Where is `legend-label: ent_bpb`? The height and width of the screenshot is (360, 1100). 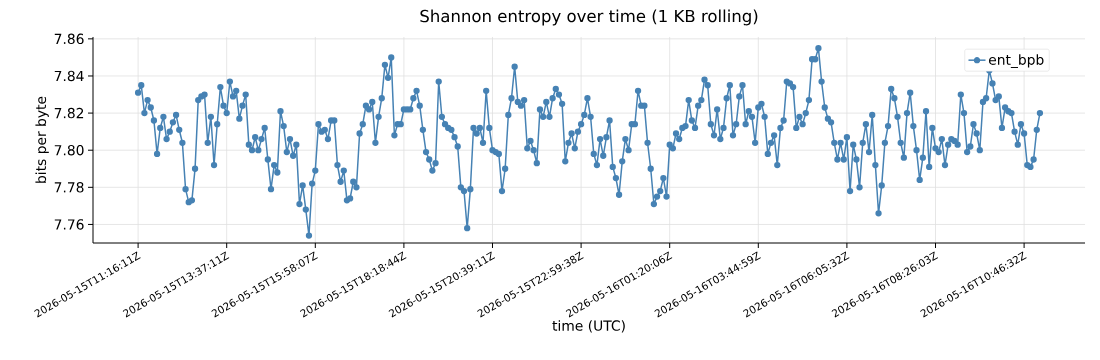
legend-label: ent_bpb is located at coordinates (1016, 61).